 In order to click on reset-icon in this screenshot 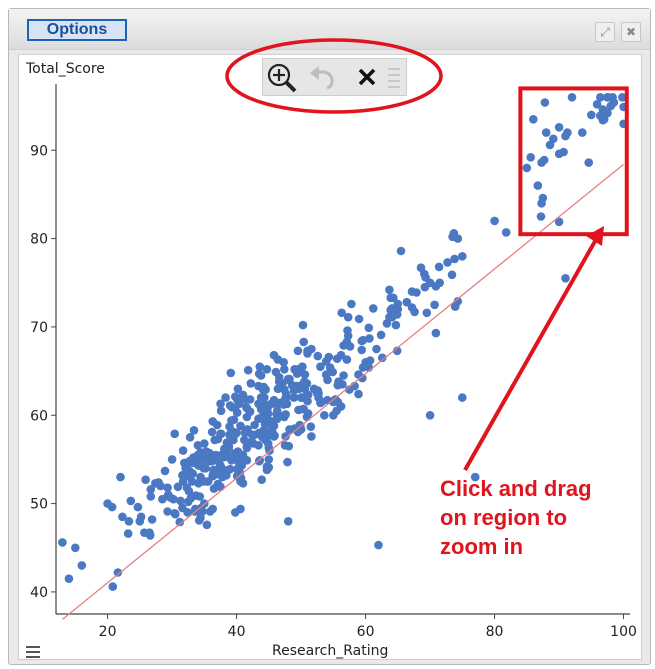, I will do `click(368, 77)`.